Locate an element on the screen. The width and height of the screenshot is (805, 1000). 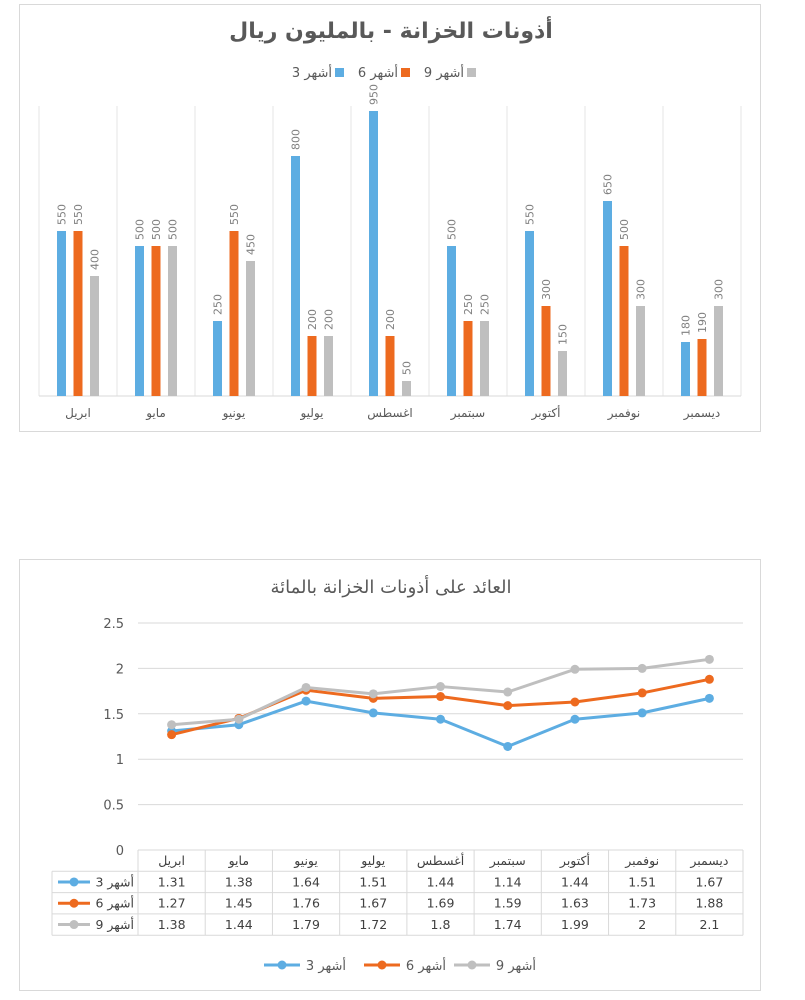
bar-value-label: 50 is located at coordinates (407, 368).